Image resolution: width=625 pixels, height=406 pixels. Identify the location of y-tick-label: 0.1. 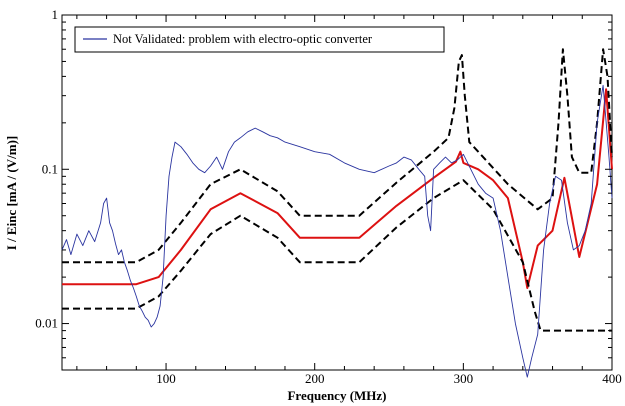
(50, 168).